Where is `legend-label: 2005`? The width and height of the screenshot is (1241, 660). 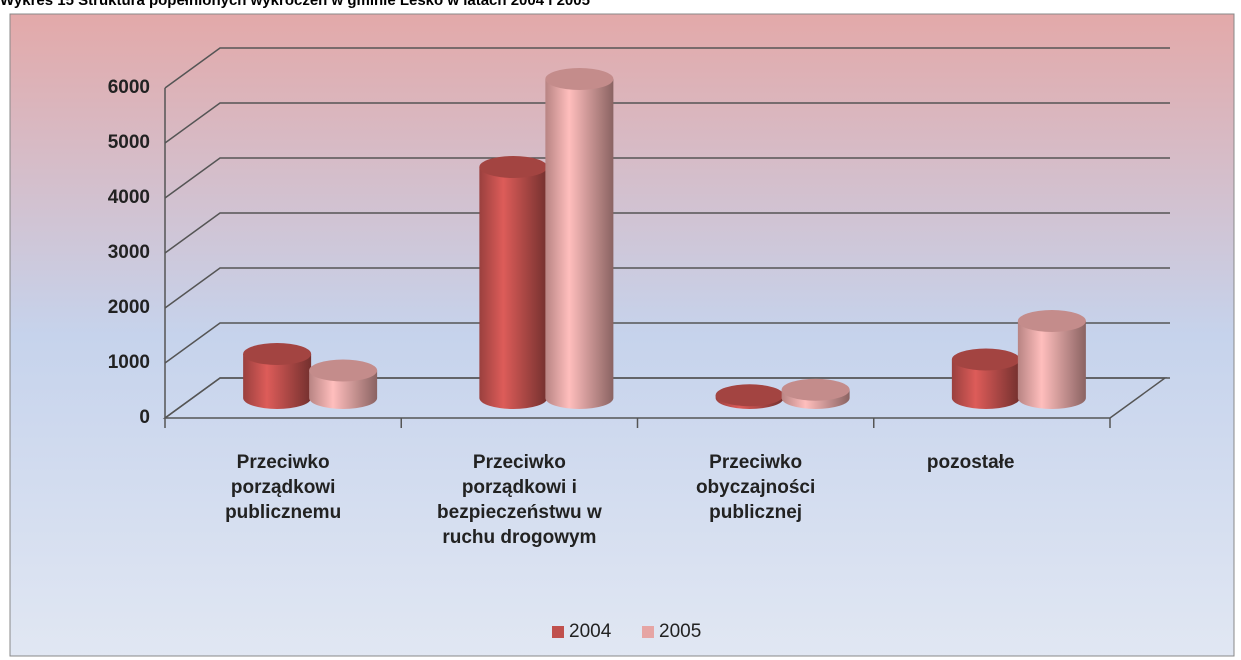 legend-label: 2005 is located at coordinates (680, 631).